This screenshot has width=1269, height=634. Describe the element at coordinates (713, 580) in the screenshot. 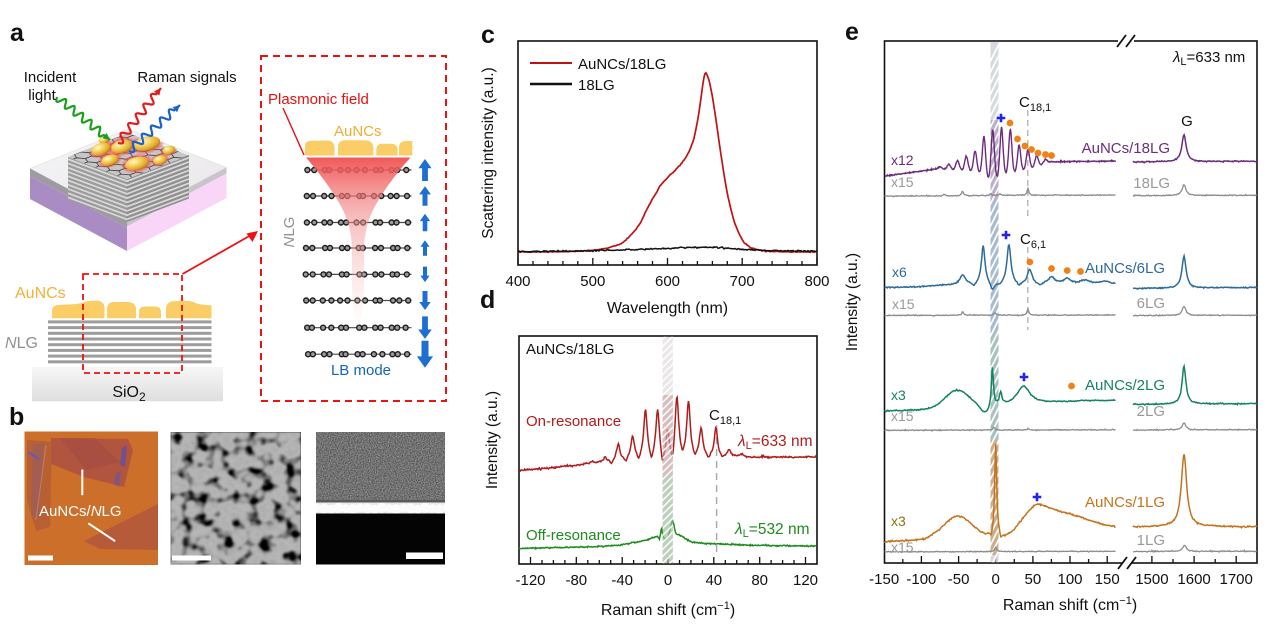

I see `svg-text: 40` at that location.